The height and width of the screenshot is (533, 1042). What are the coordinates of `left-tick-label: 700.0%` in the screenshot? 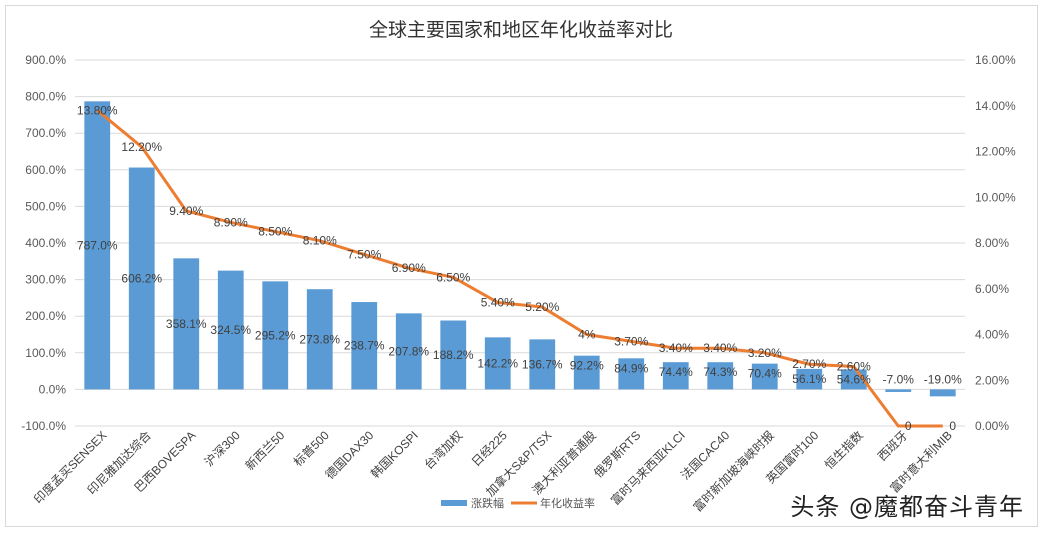 It's located at (45, 133).